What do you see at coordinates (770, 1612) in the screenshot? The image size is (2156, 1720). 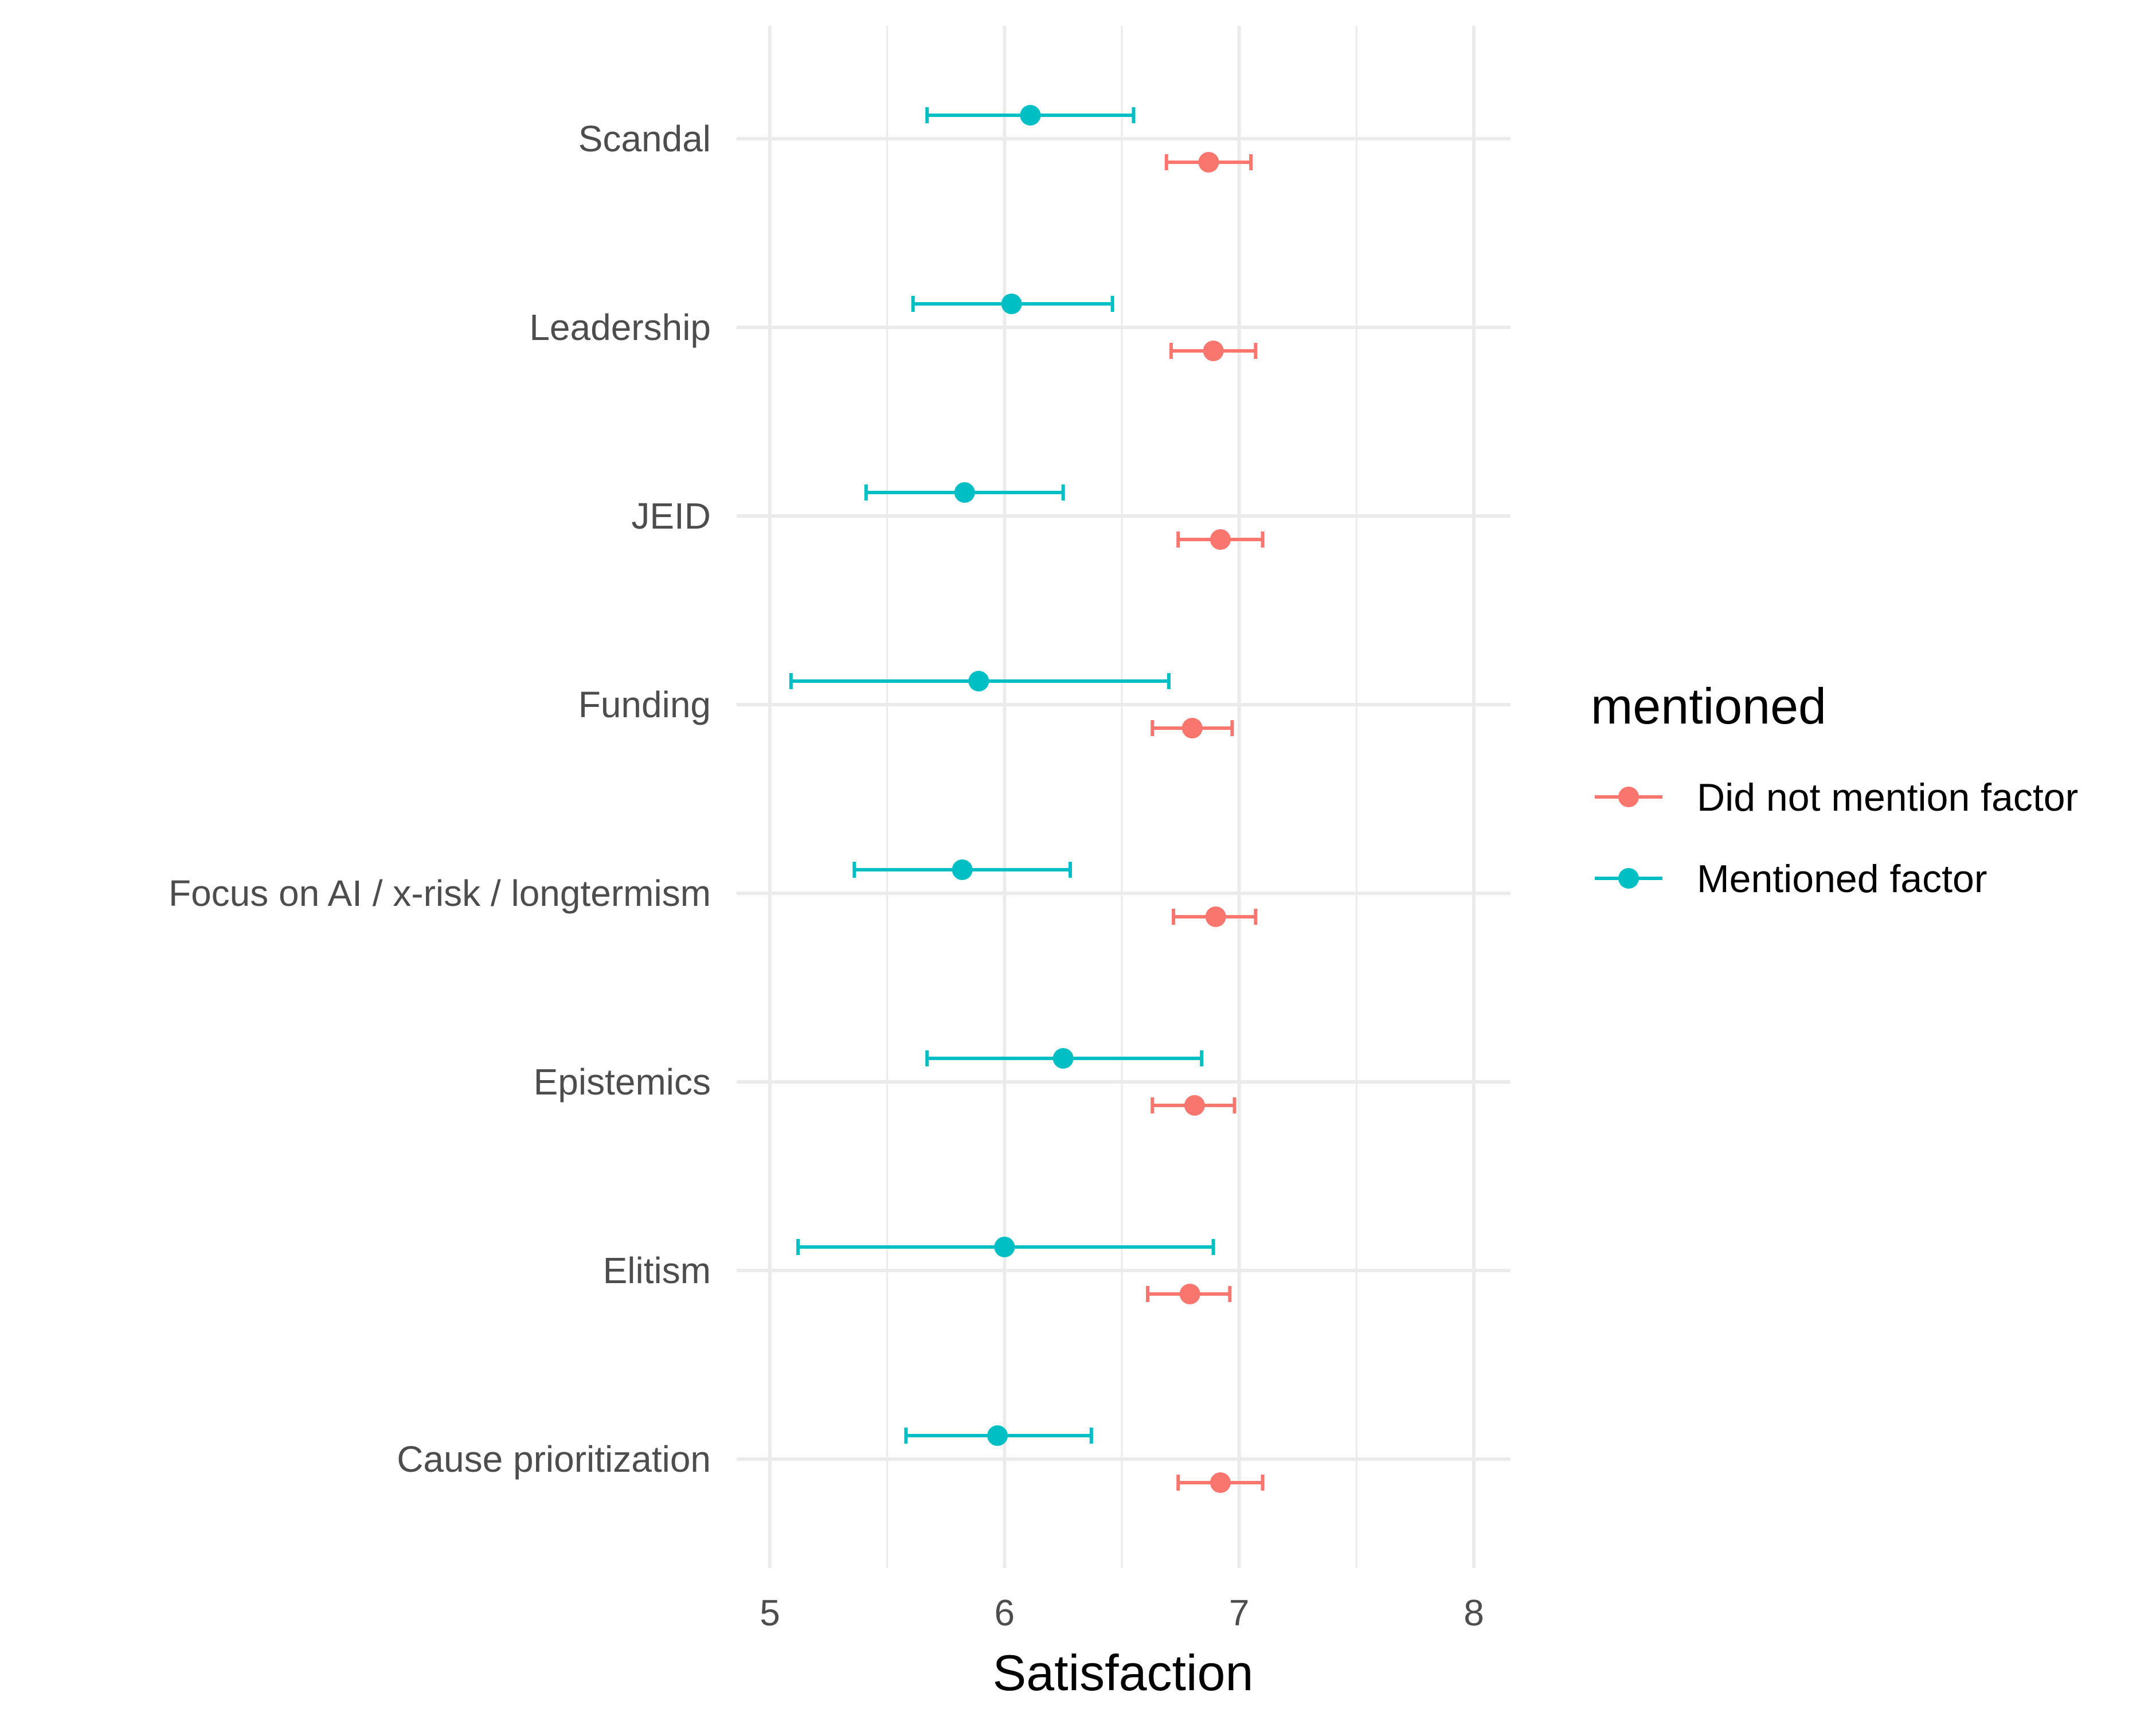 I see `x-tick-label: 5` at bounding box center [770, 1612].